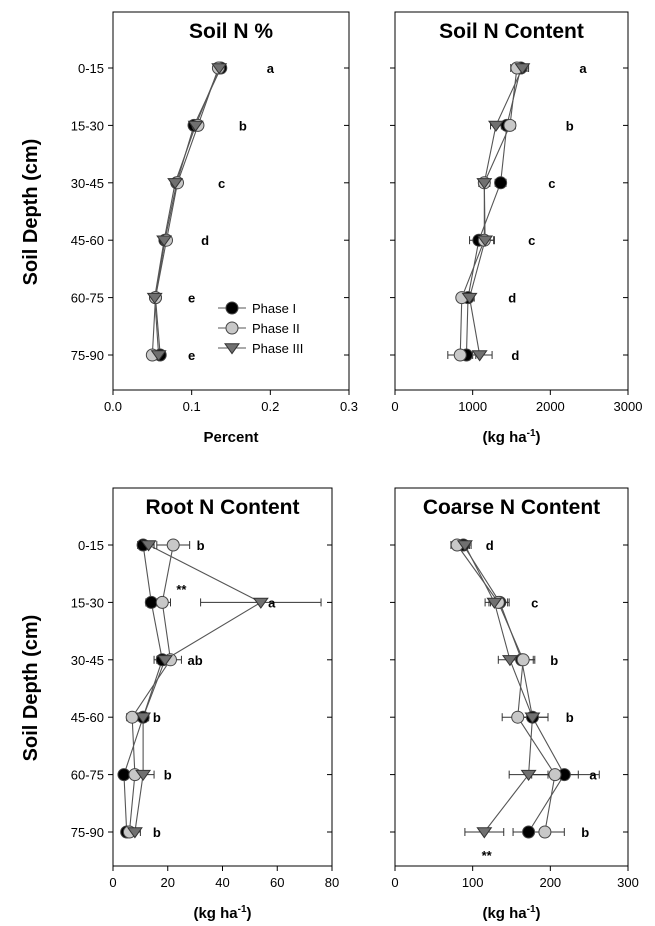 This screenshot has width=655, height=926. What do you see at coordinates (628, 882) in the screenshot?
I see `x-tick-label: 300` at bounding box center [628, 882].